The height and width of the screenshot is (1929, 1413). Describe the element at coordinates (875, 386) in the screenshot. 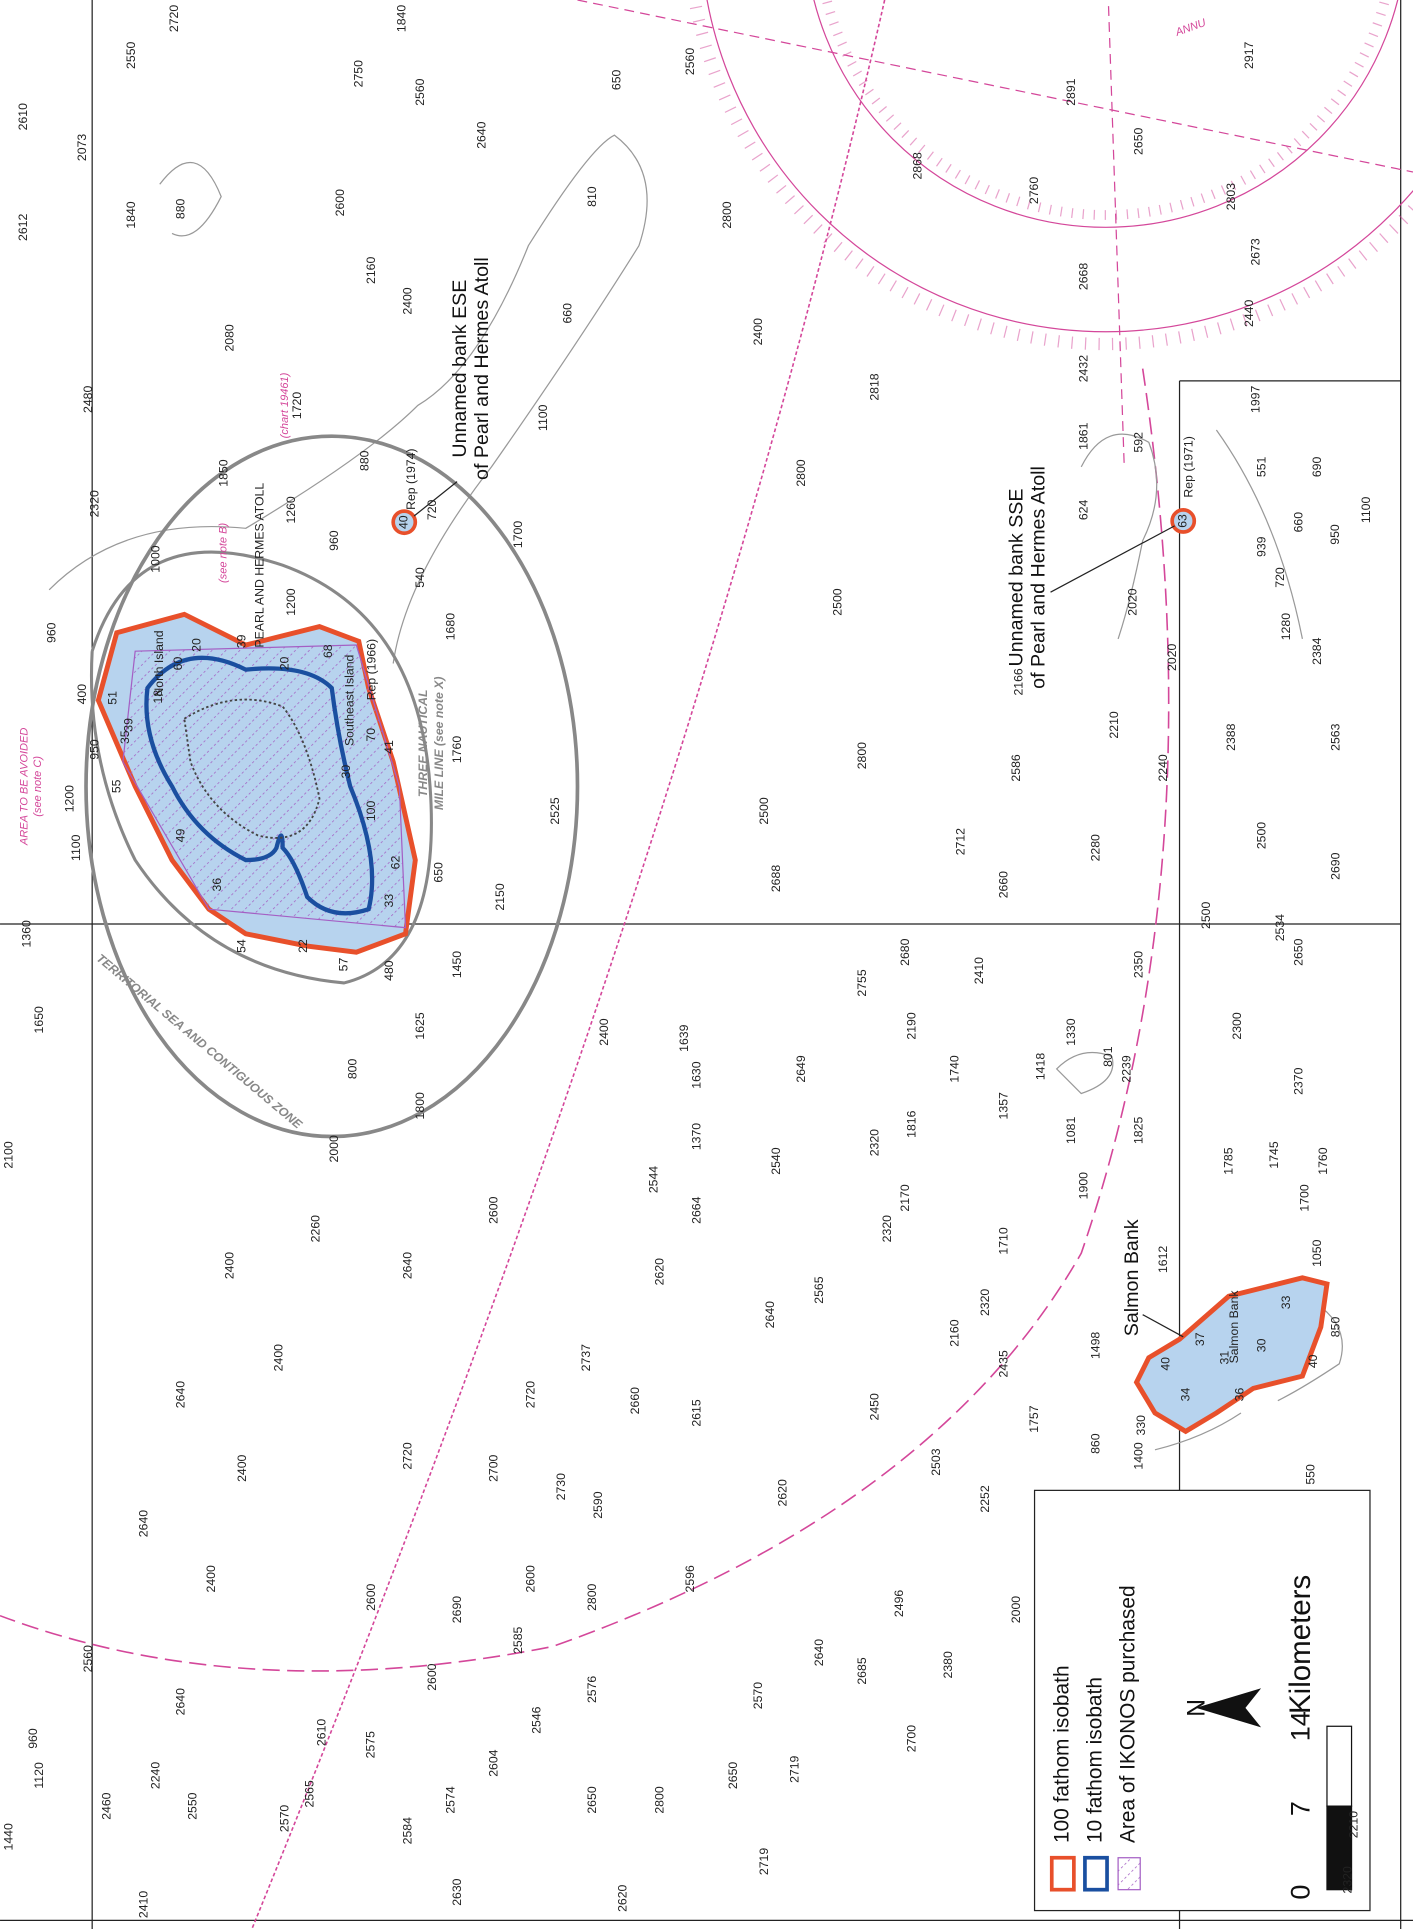

I see `sounding: 2818` at that location.